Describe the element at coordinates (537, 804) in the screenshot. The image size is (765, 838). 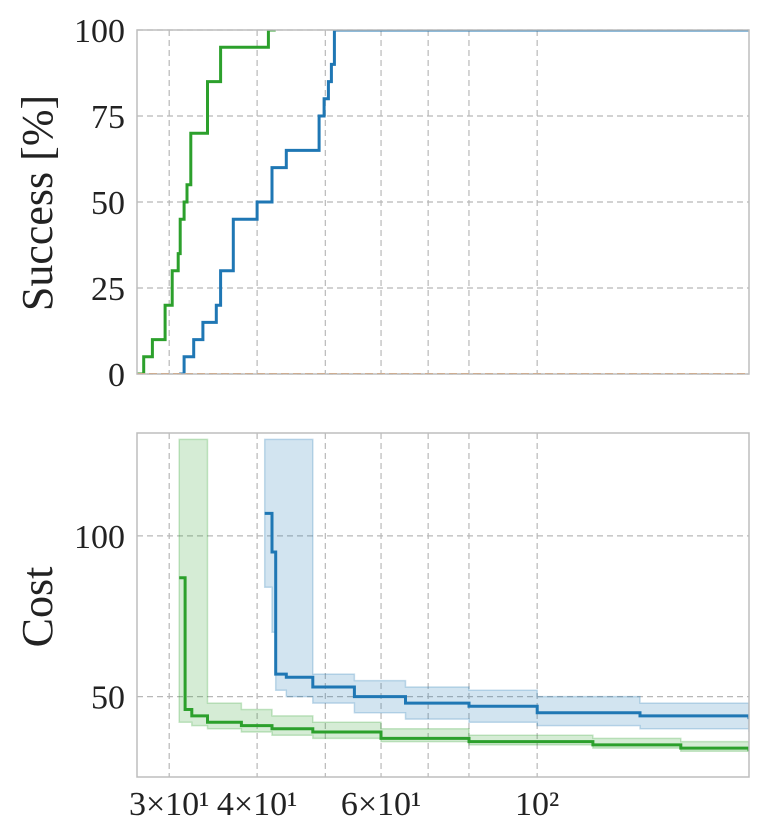
I see `x-tick-label: 10²` at that location.